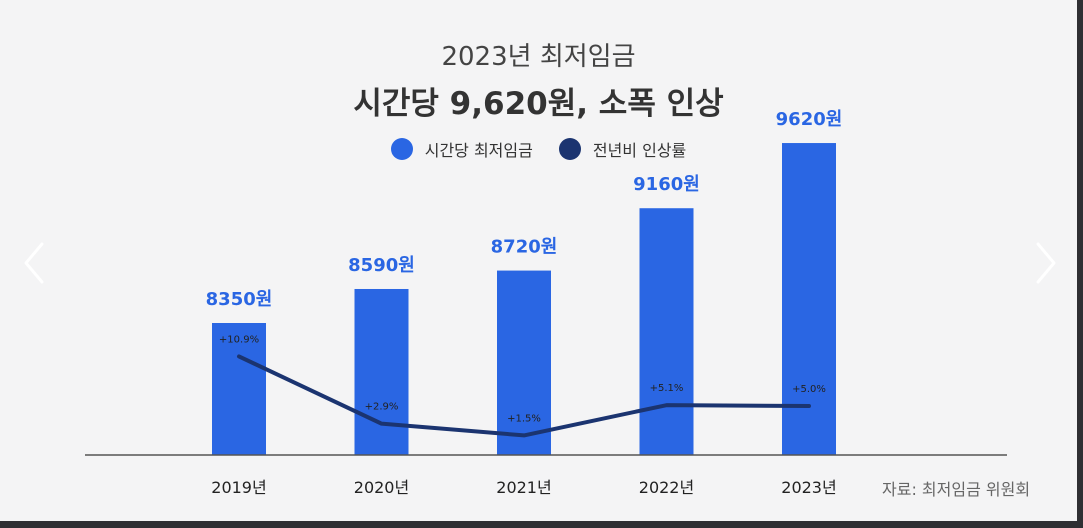  What do you see at coordinates (666, 184) in the screenshot?
I see `bar-value-label: 9160원` at bounding box center [666, 184].